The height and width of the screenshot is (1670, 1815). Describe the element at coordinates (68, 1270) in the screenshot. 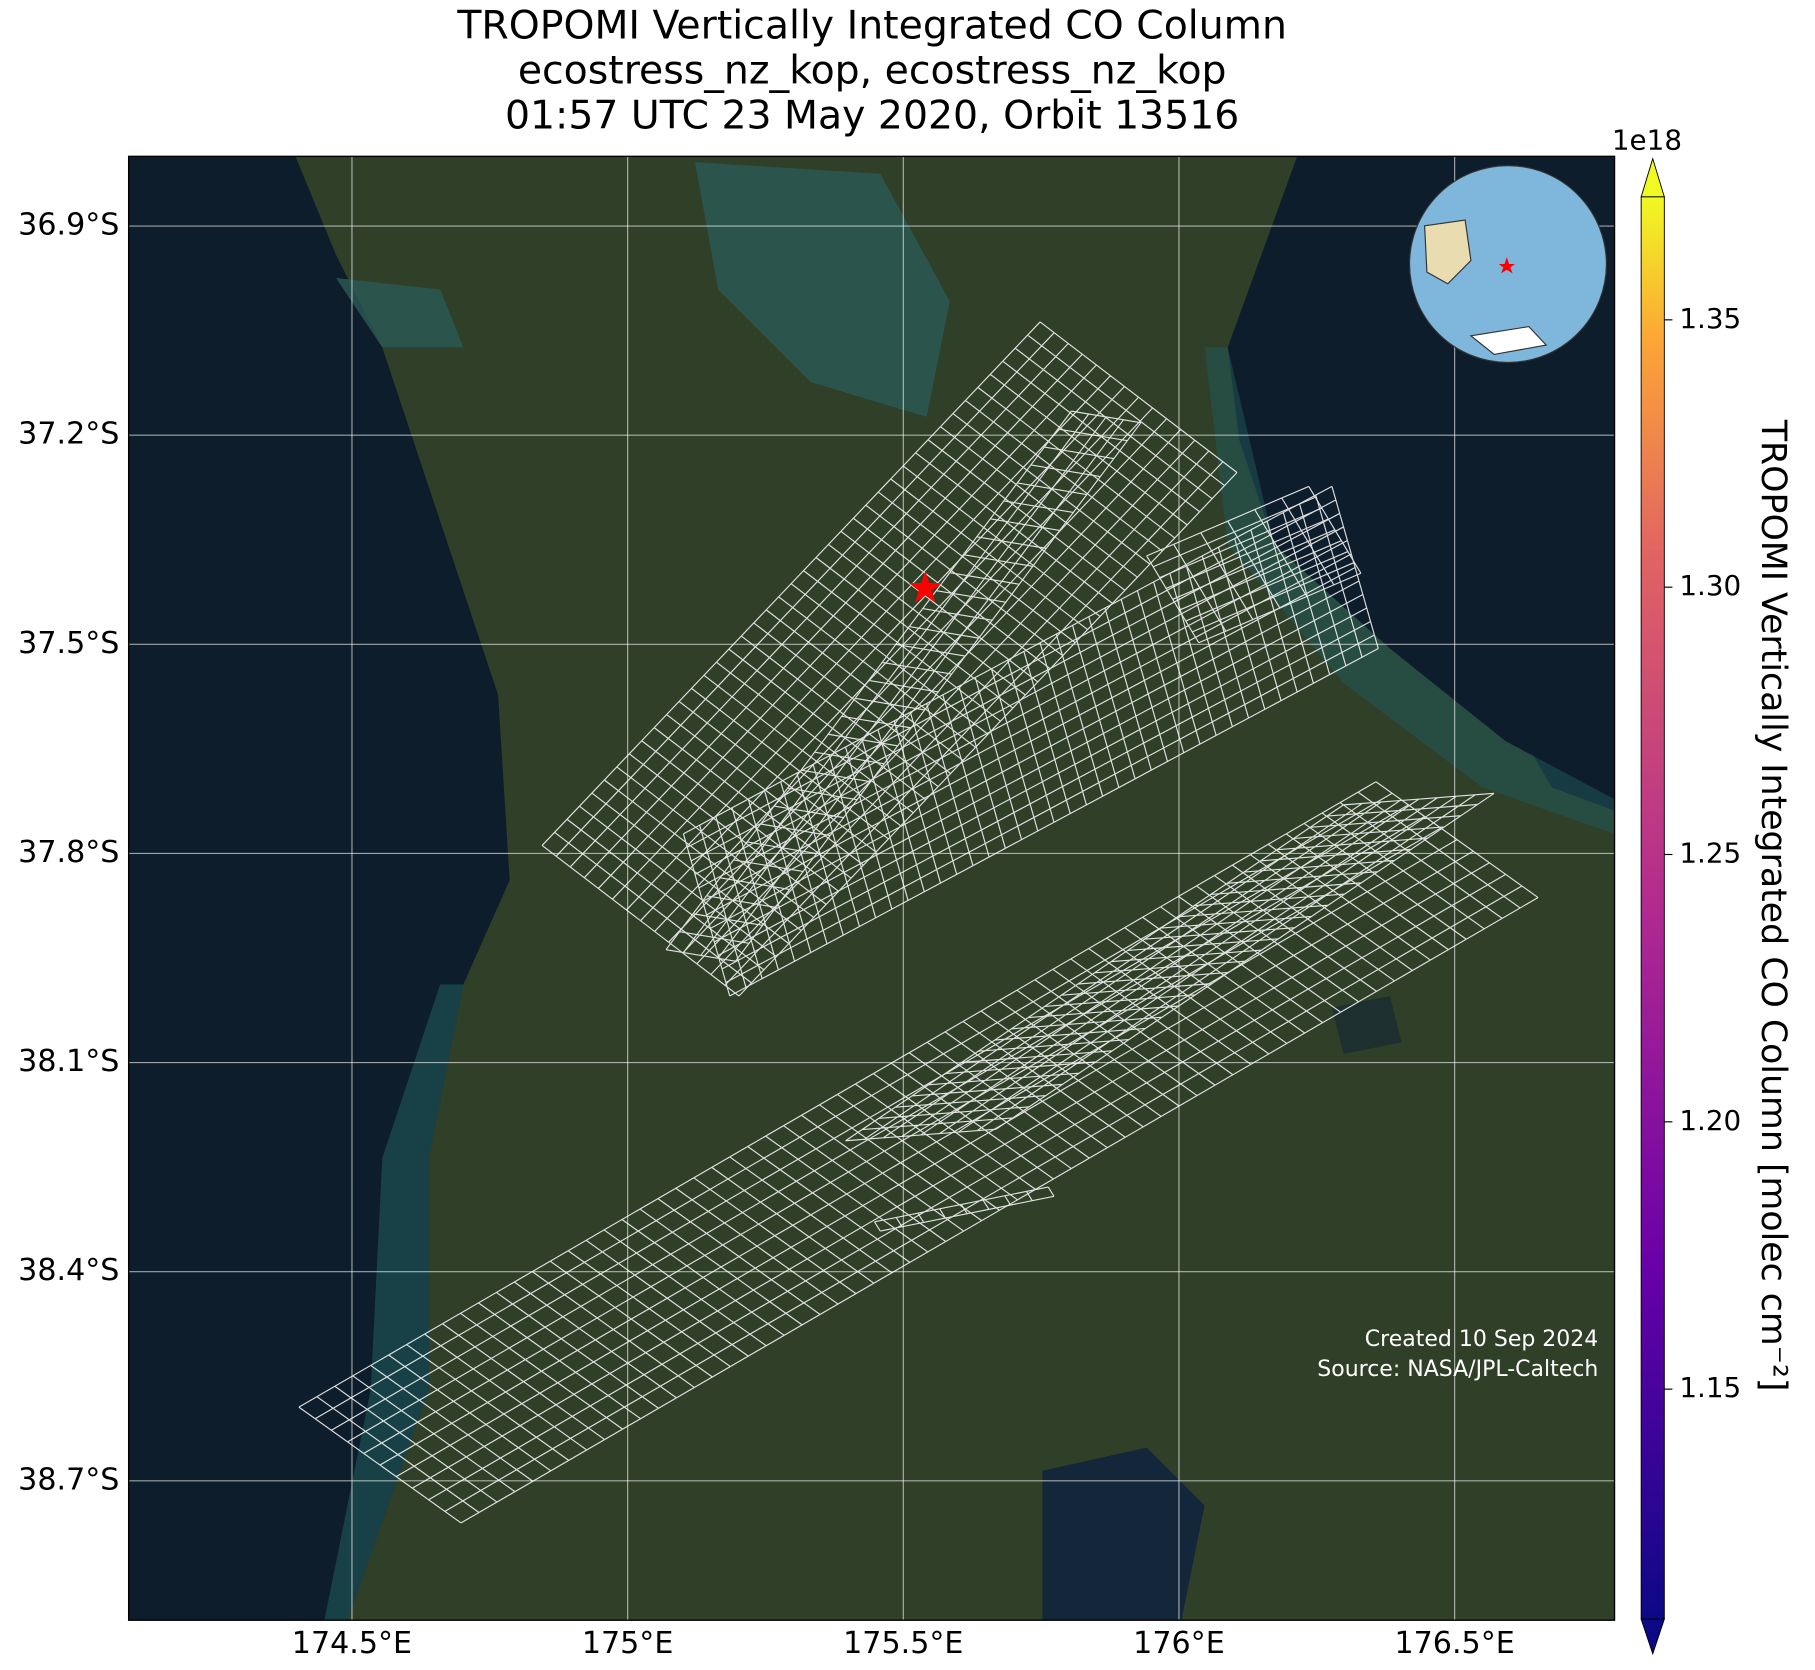

I see `y-tick-label: 38.4°S` at that location.